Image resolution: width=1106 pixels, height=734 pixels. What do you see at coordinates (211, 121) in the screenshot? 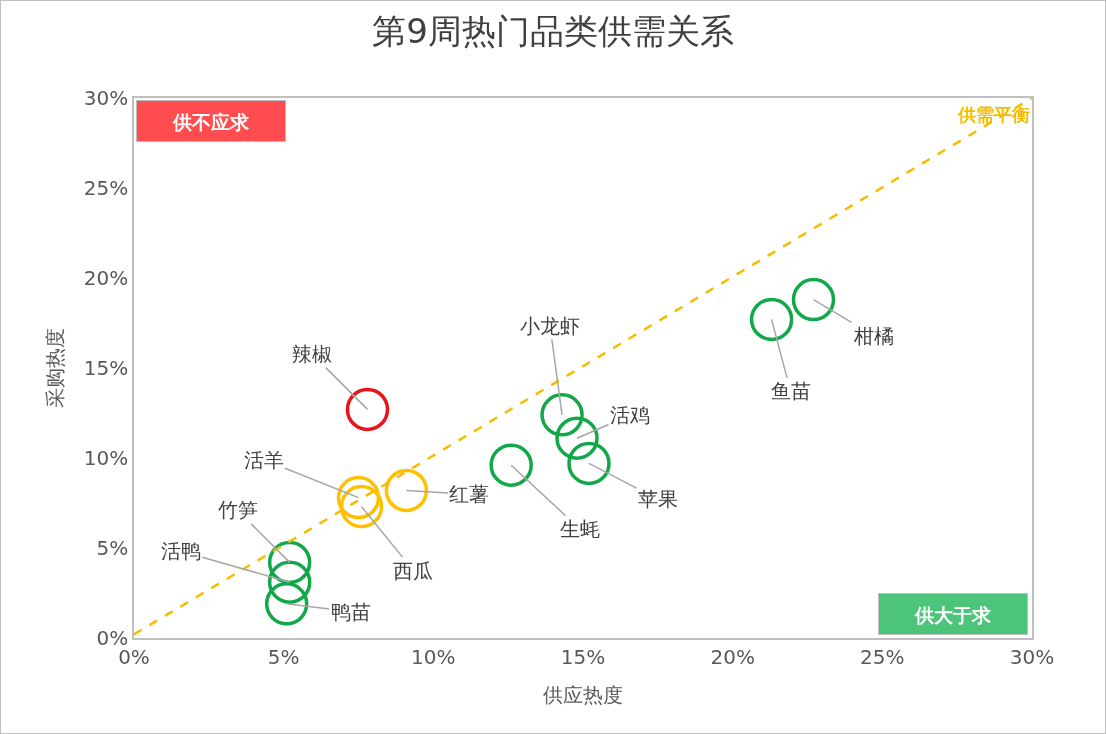
I see `quadrant-label: 供不应求` at bounding box center [211, 121].